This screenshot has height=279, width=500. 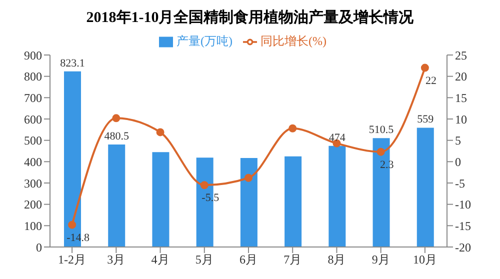 What do you see at coordinates (33, 119) in the screenshot?
I see `y-tick-label: 600` at bounding box center [33, 119].